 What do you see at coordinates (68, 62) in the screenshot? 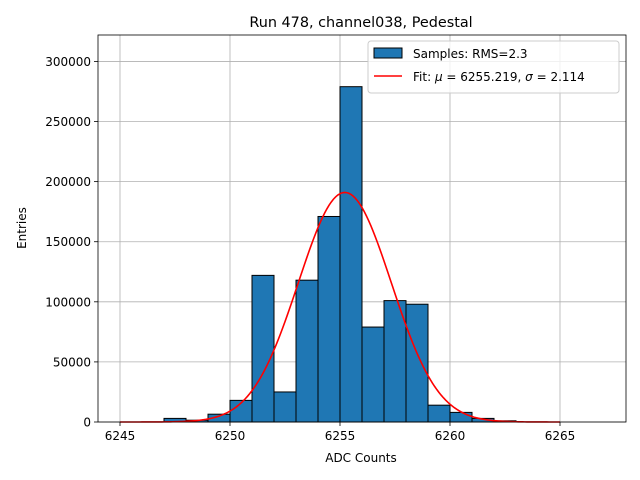
I see `y-tick-label: 300000` at bounding box center [68, 62].